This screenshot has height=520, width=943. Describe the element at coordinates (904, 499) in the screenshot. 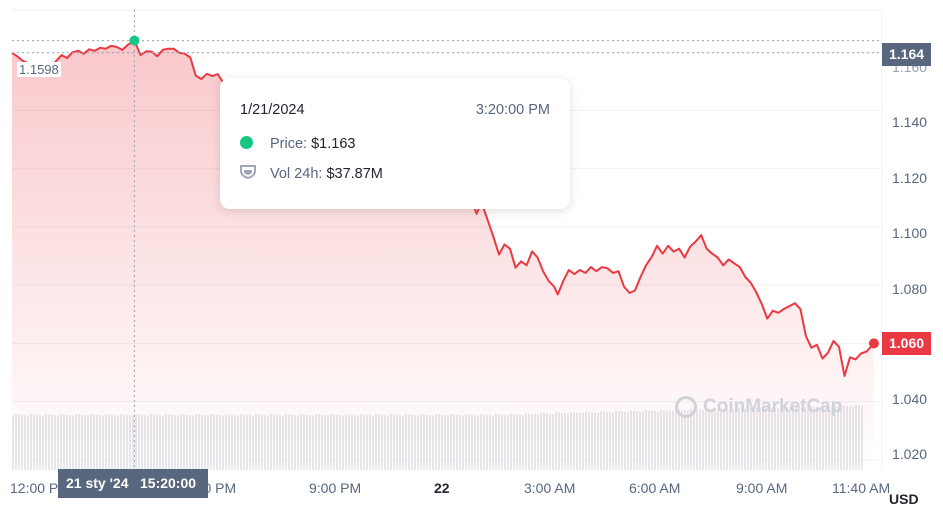

I see `currency-unit: USD` at that location.